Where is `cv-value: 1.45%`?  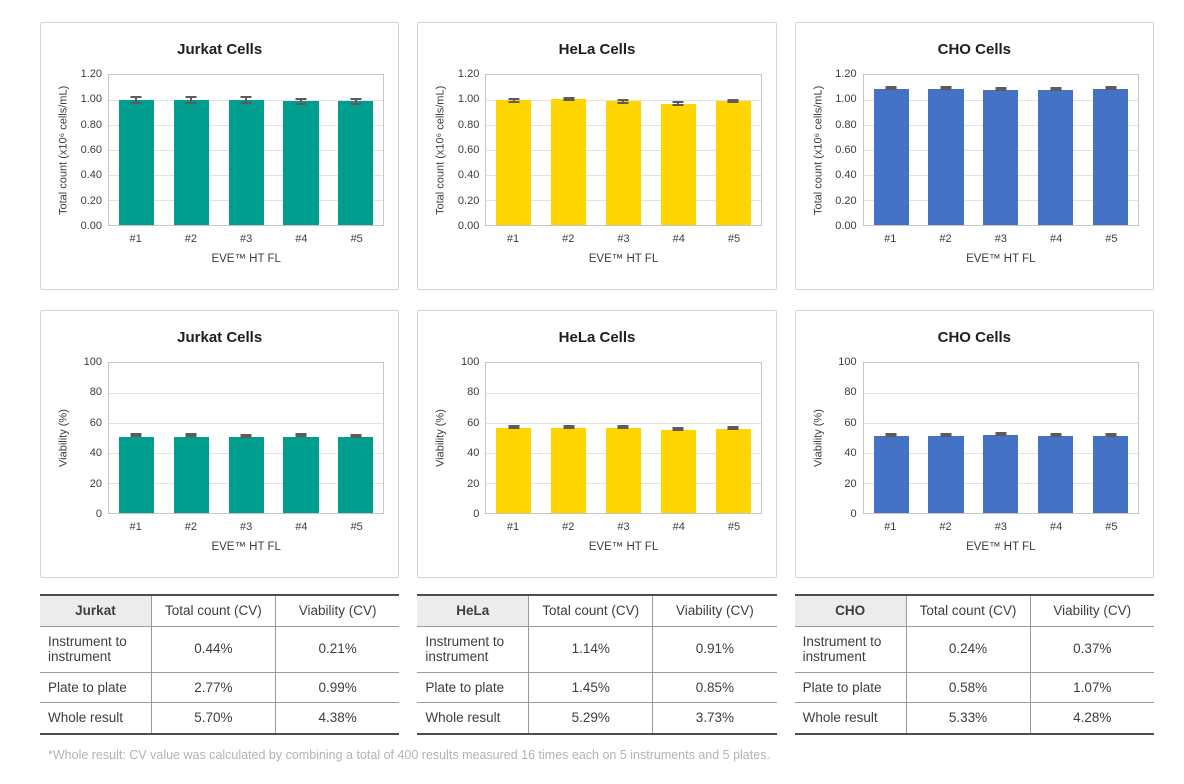
cv-value: 1.45% is located at coordinates (590, 687).